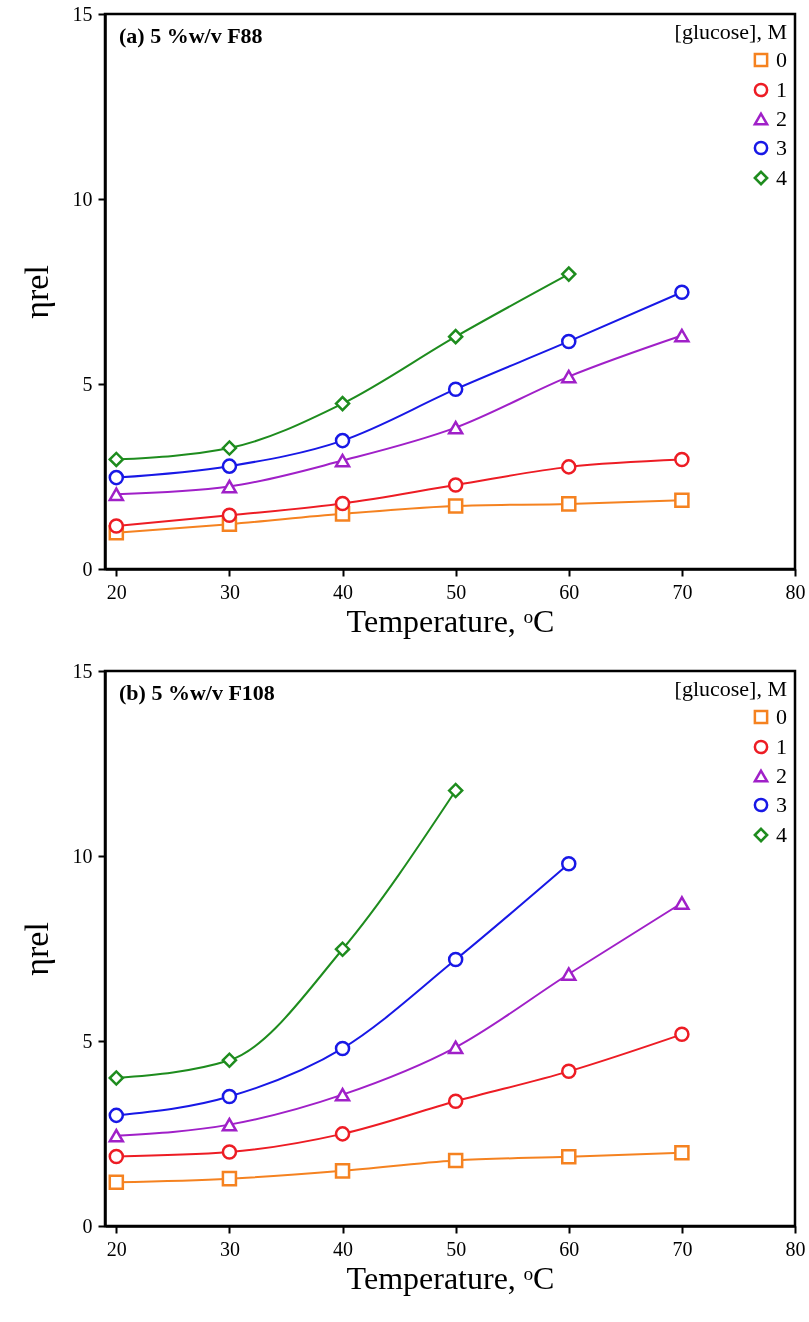 Image resolution: width=809 pixels, height=1322 pixels. What do you see at coordinates (197, 692) in the screenshot?
I see `annotation: (b) 5 %w/v F108` at bounding box center [197, 692].